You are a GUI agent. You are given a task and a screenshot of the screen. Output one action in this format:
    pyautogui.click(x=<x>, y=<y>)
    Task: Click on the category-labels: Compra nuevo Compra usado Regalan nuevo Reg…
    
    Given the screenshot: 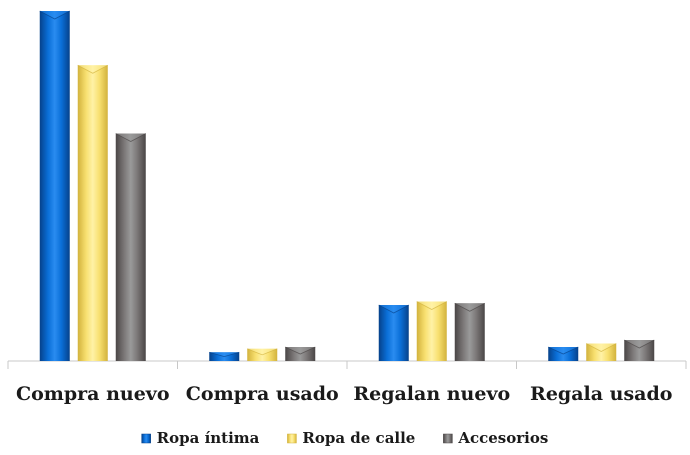 What is the action you would take?
    pyautogui.click(x=344, y=394)
    